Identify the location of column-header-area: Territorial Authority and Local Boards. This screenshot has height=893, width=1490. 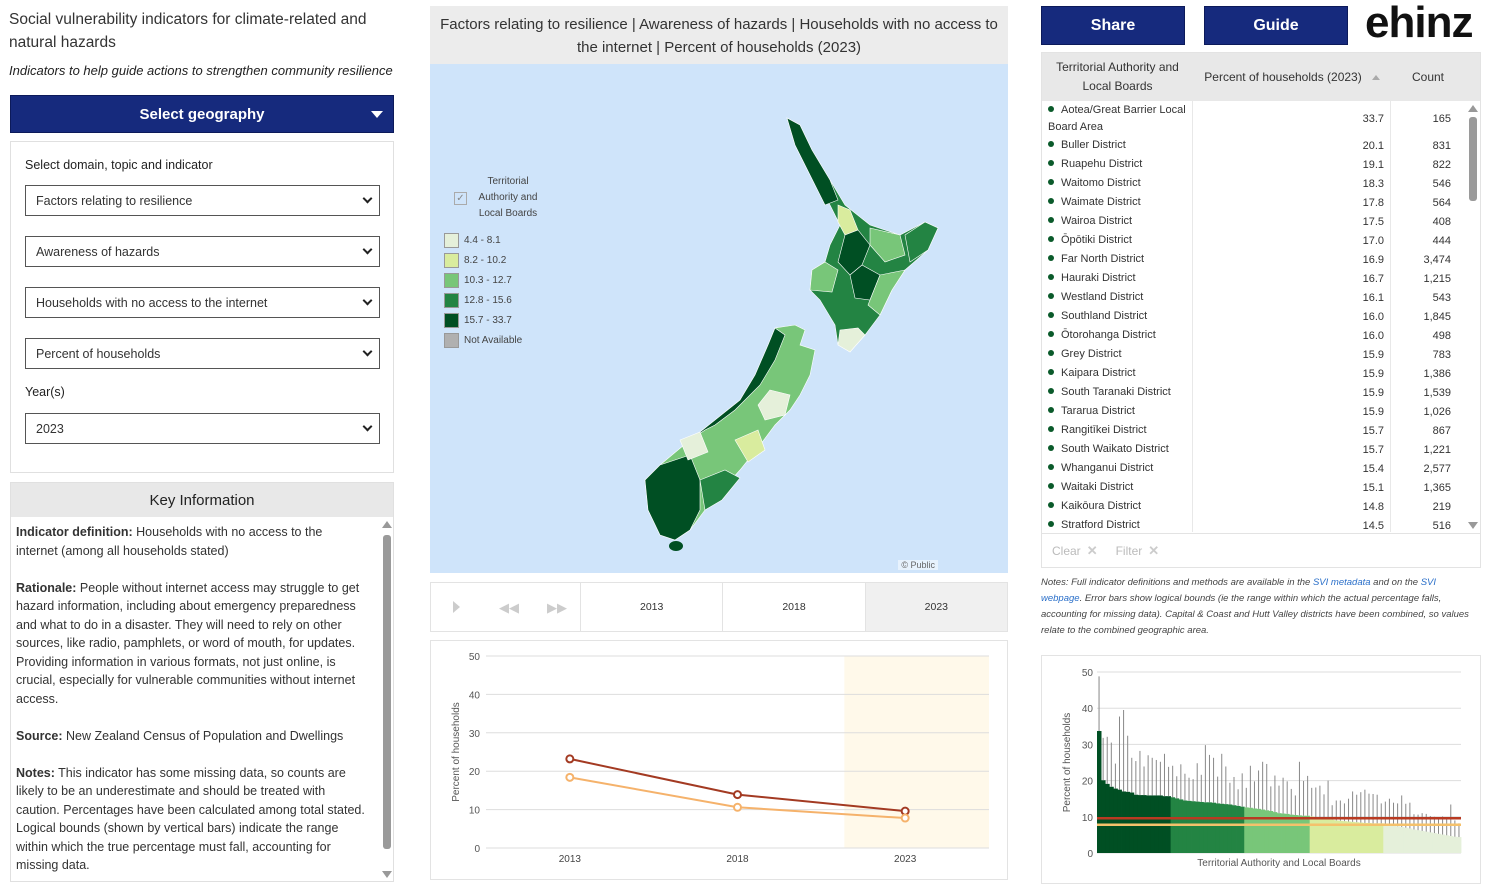
(1117, 76).